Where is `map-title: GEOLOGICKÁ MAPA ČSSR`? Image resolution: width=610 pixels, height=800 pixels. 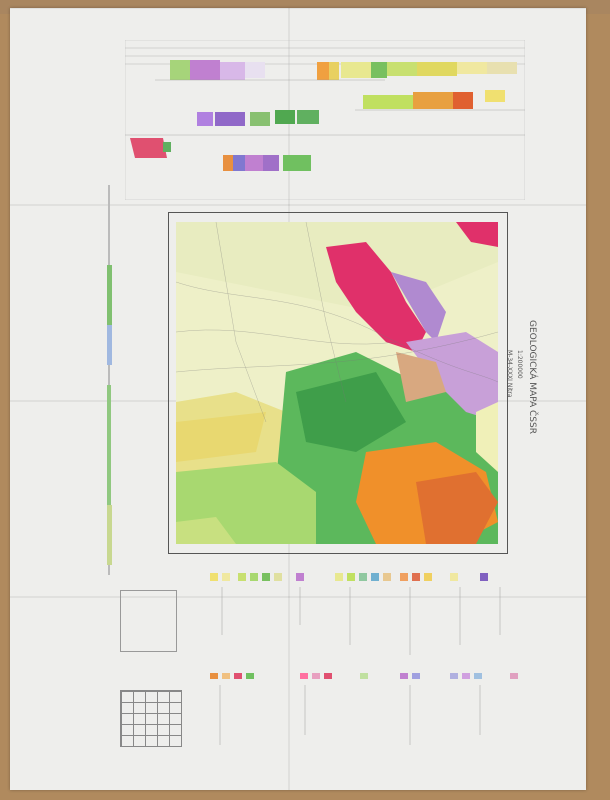
map-title: GEOLOGICKÁ MAPA ČSSR is located at coordinates (532, 377).